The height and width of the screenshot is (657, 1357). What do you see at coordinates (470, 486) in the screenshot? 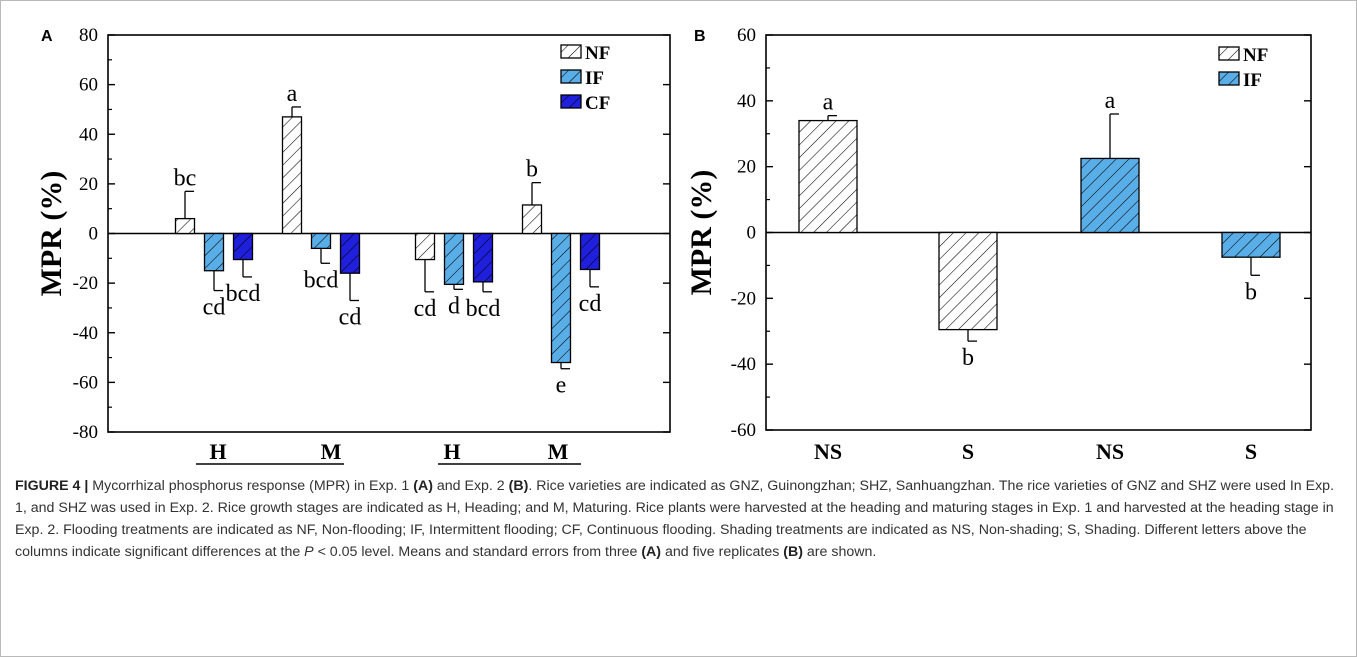
I see `caption-text: and Exp. 2` at bounding box center [470, 486].